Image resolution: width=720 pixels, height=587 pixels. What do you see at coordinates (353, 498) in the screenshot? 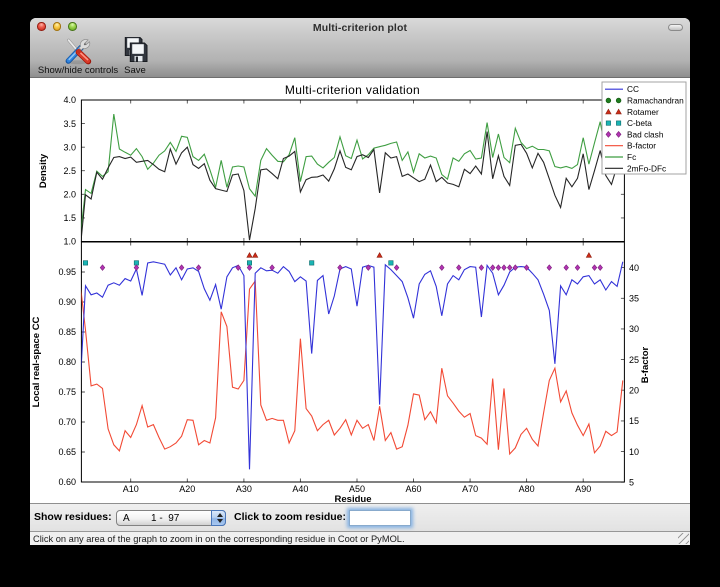
I see `svg-text: Residue` at bounding box center [353, 498].